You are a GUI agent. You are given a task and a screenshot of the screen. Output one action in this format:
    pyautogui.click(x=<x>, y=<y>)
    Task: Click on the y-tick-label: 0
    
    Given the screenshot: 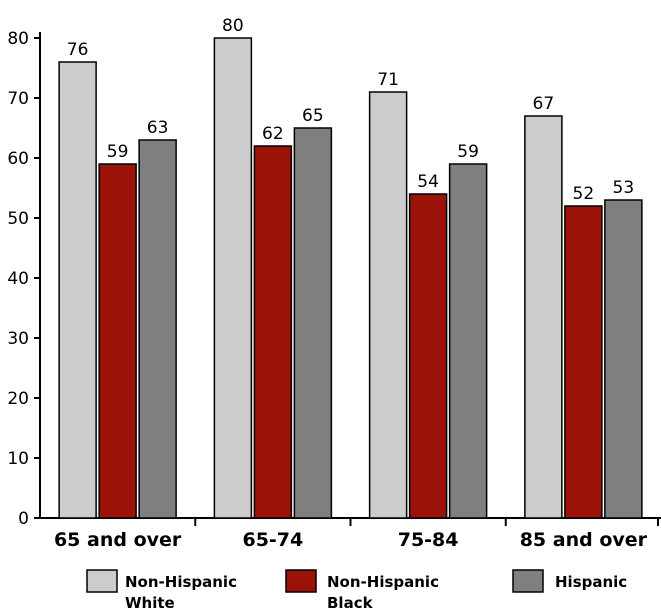 What is the action you would take?
    pyautogui.click(x=23, y=519)
    